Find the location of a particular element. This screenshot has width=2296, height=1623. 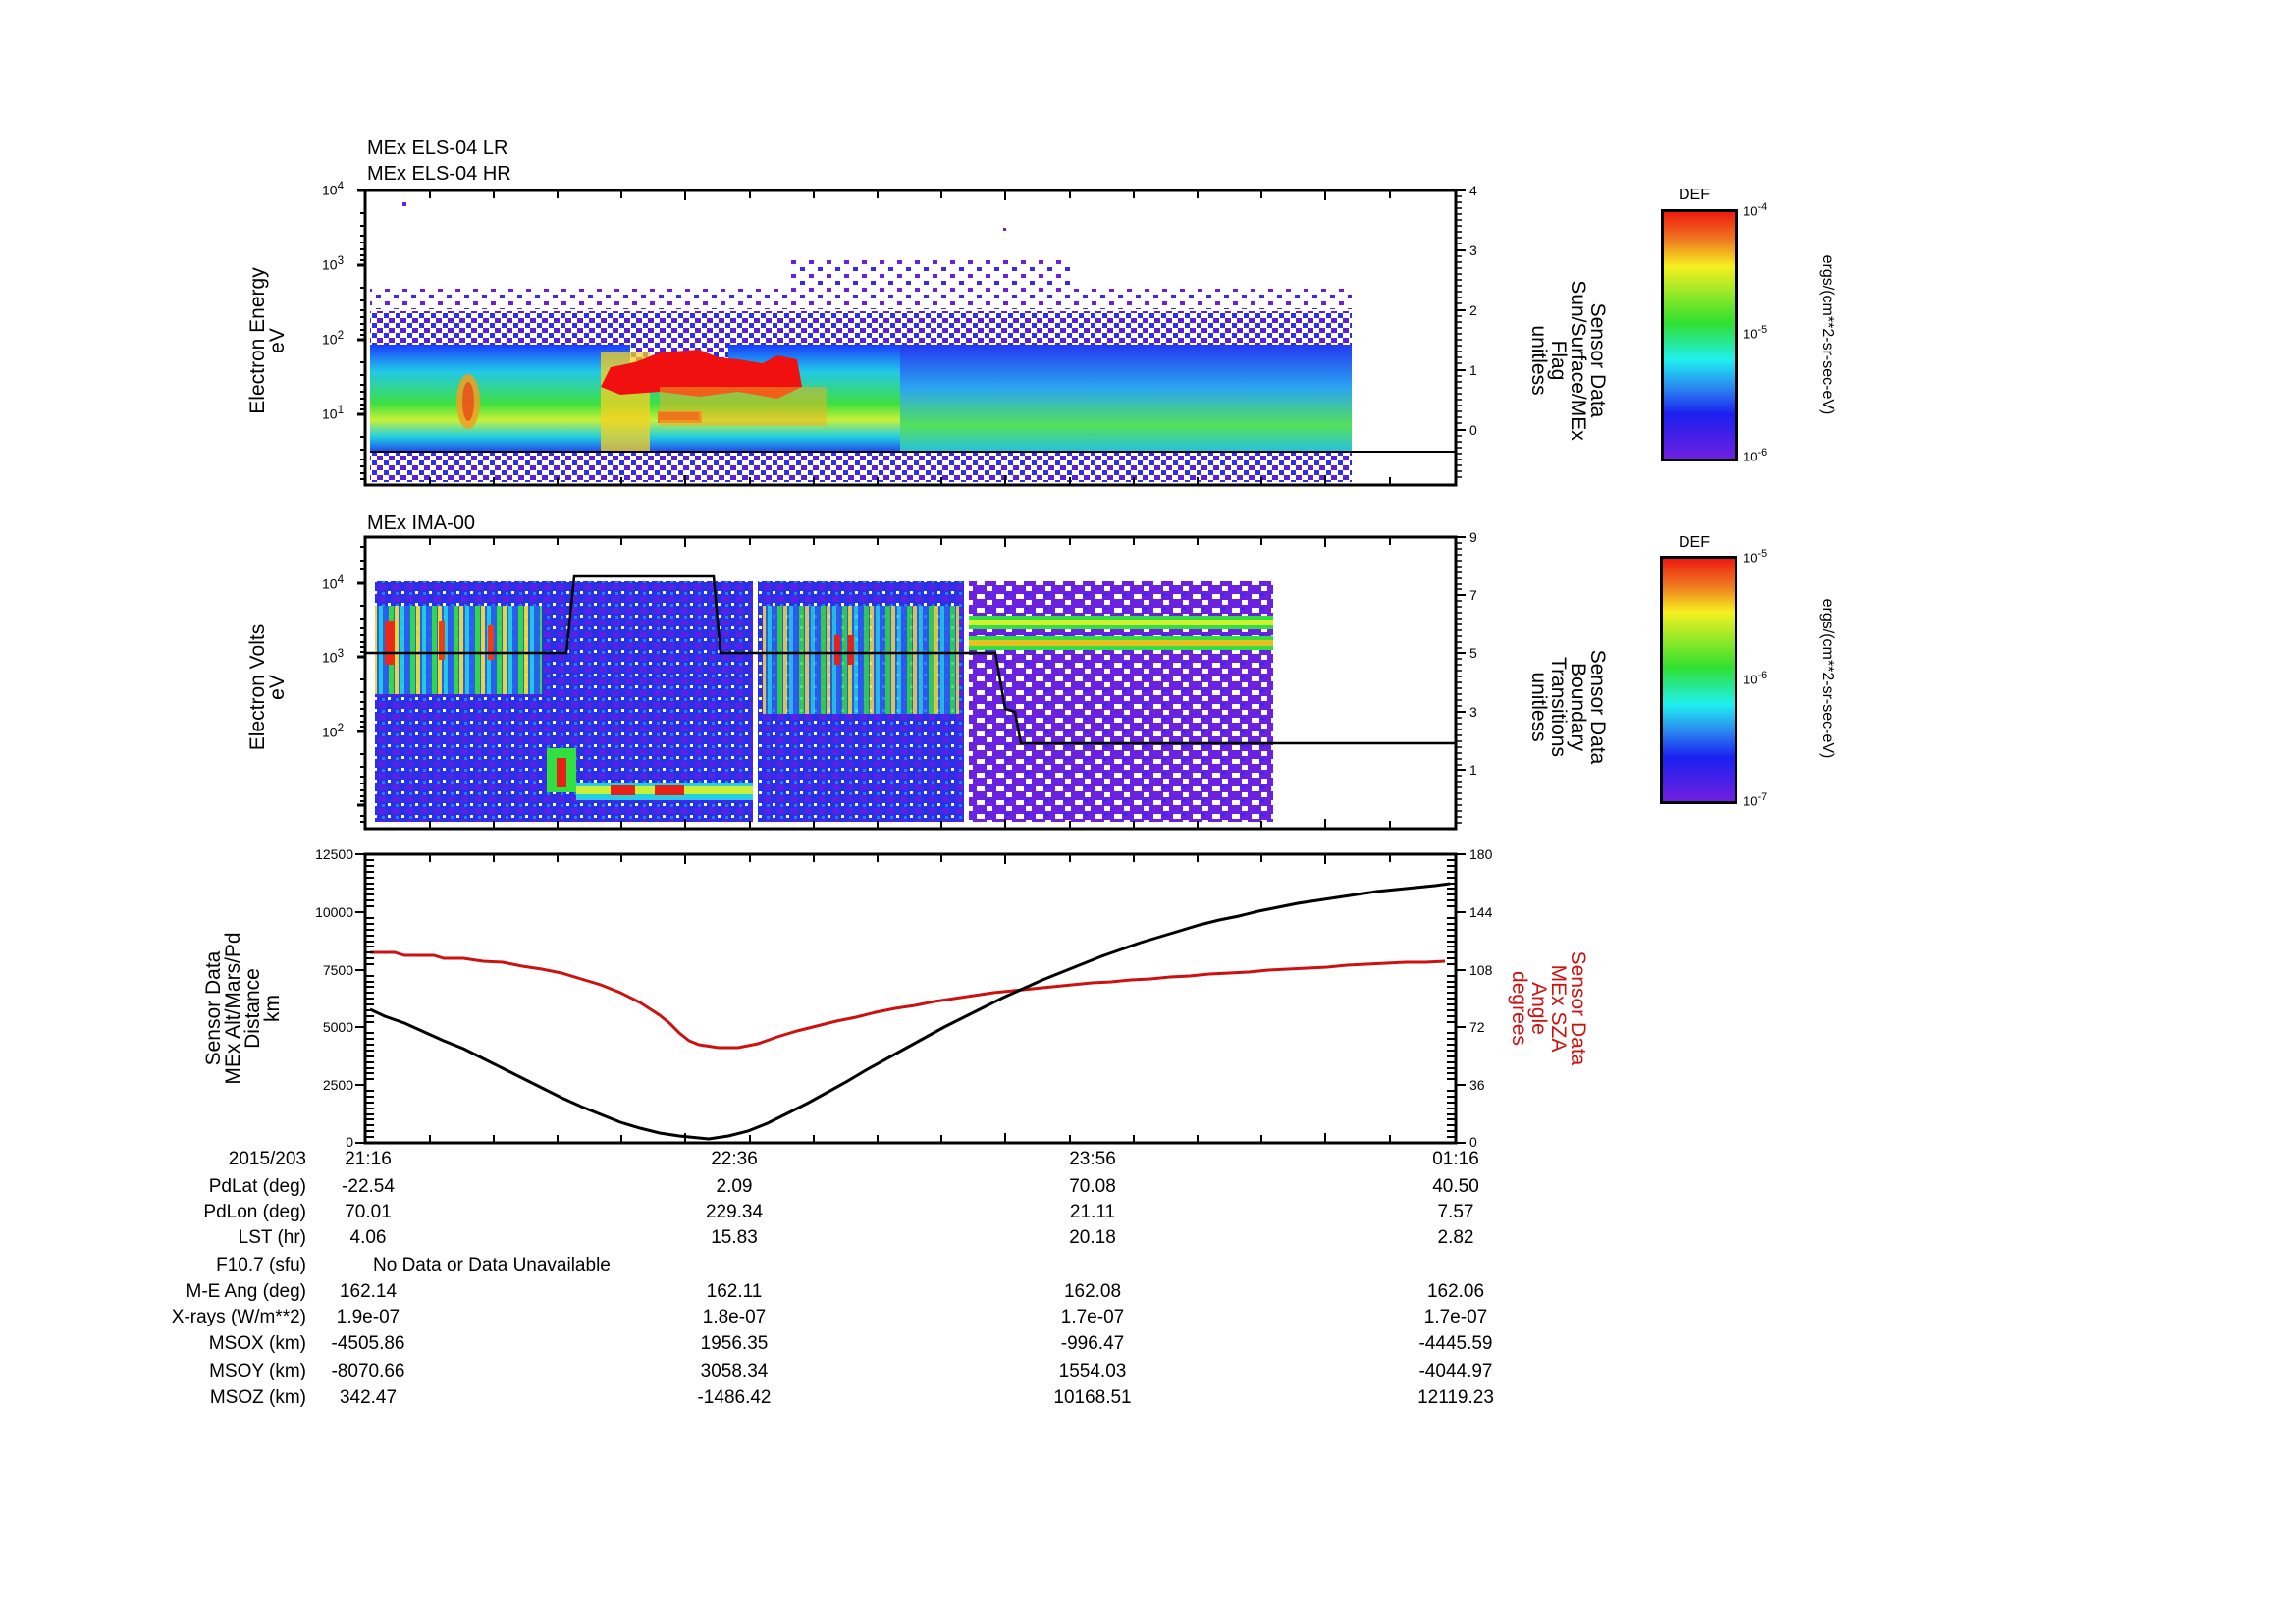

cb-exp: -4 is located at coordinates (1762, 207).